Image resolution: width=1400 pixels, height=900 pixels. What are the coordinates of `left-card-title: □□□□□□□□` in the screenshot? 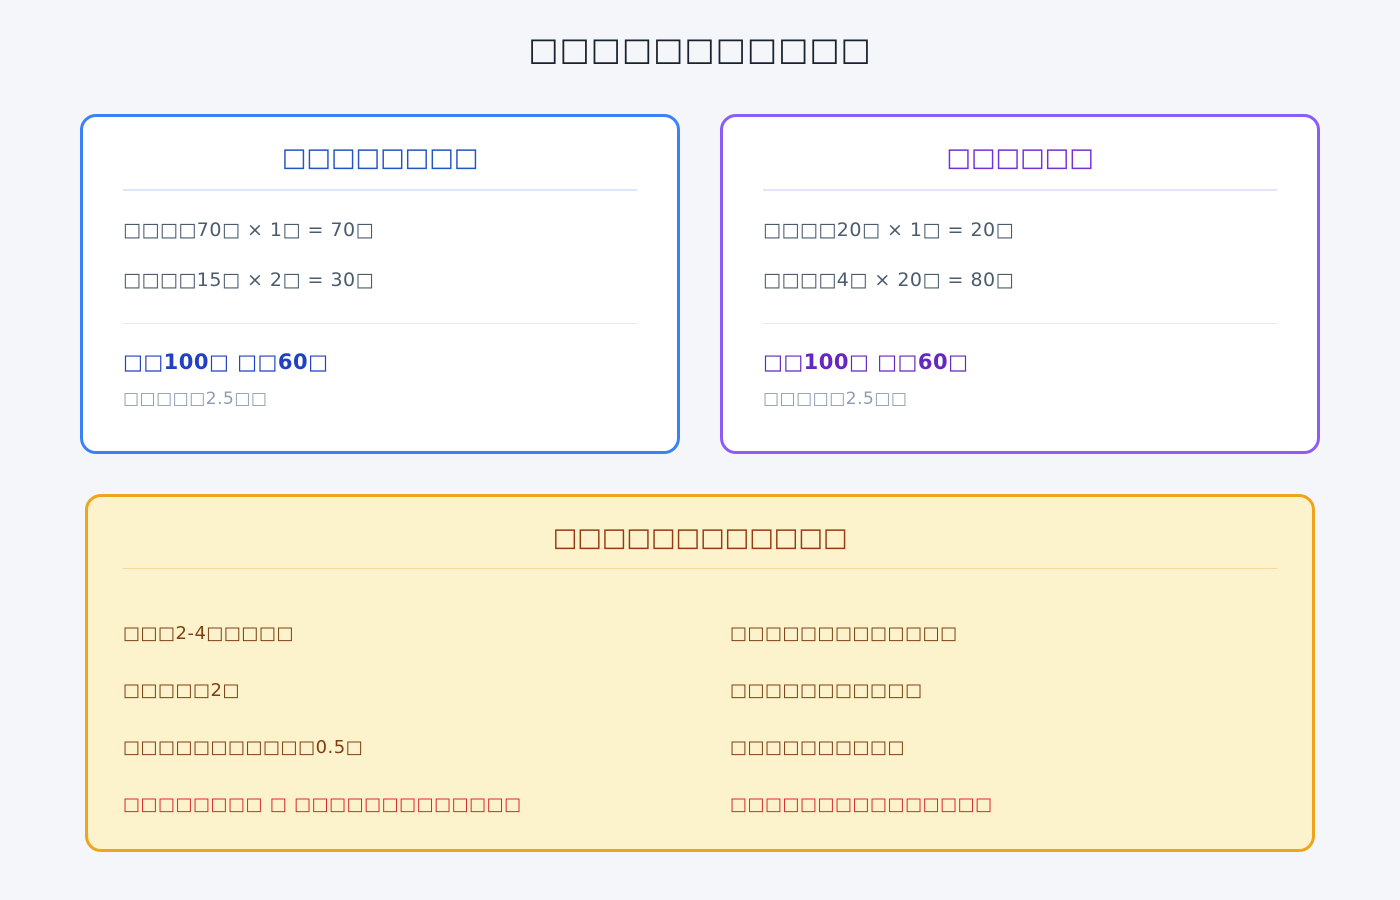 It's located at (380, 167).